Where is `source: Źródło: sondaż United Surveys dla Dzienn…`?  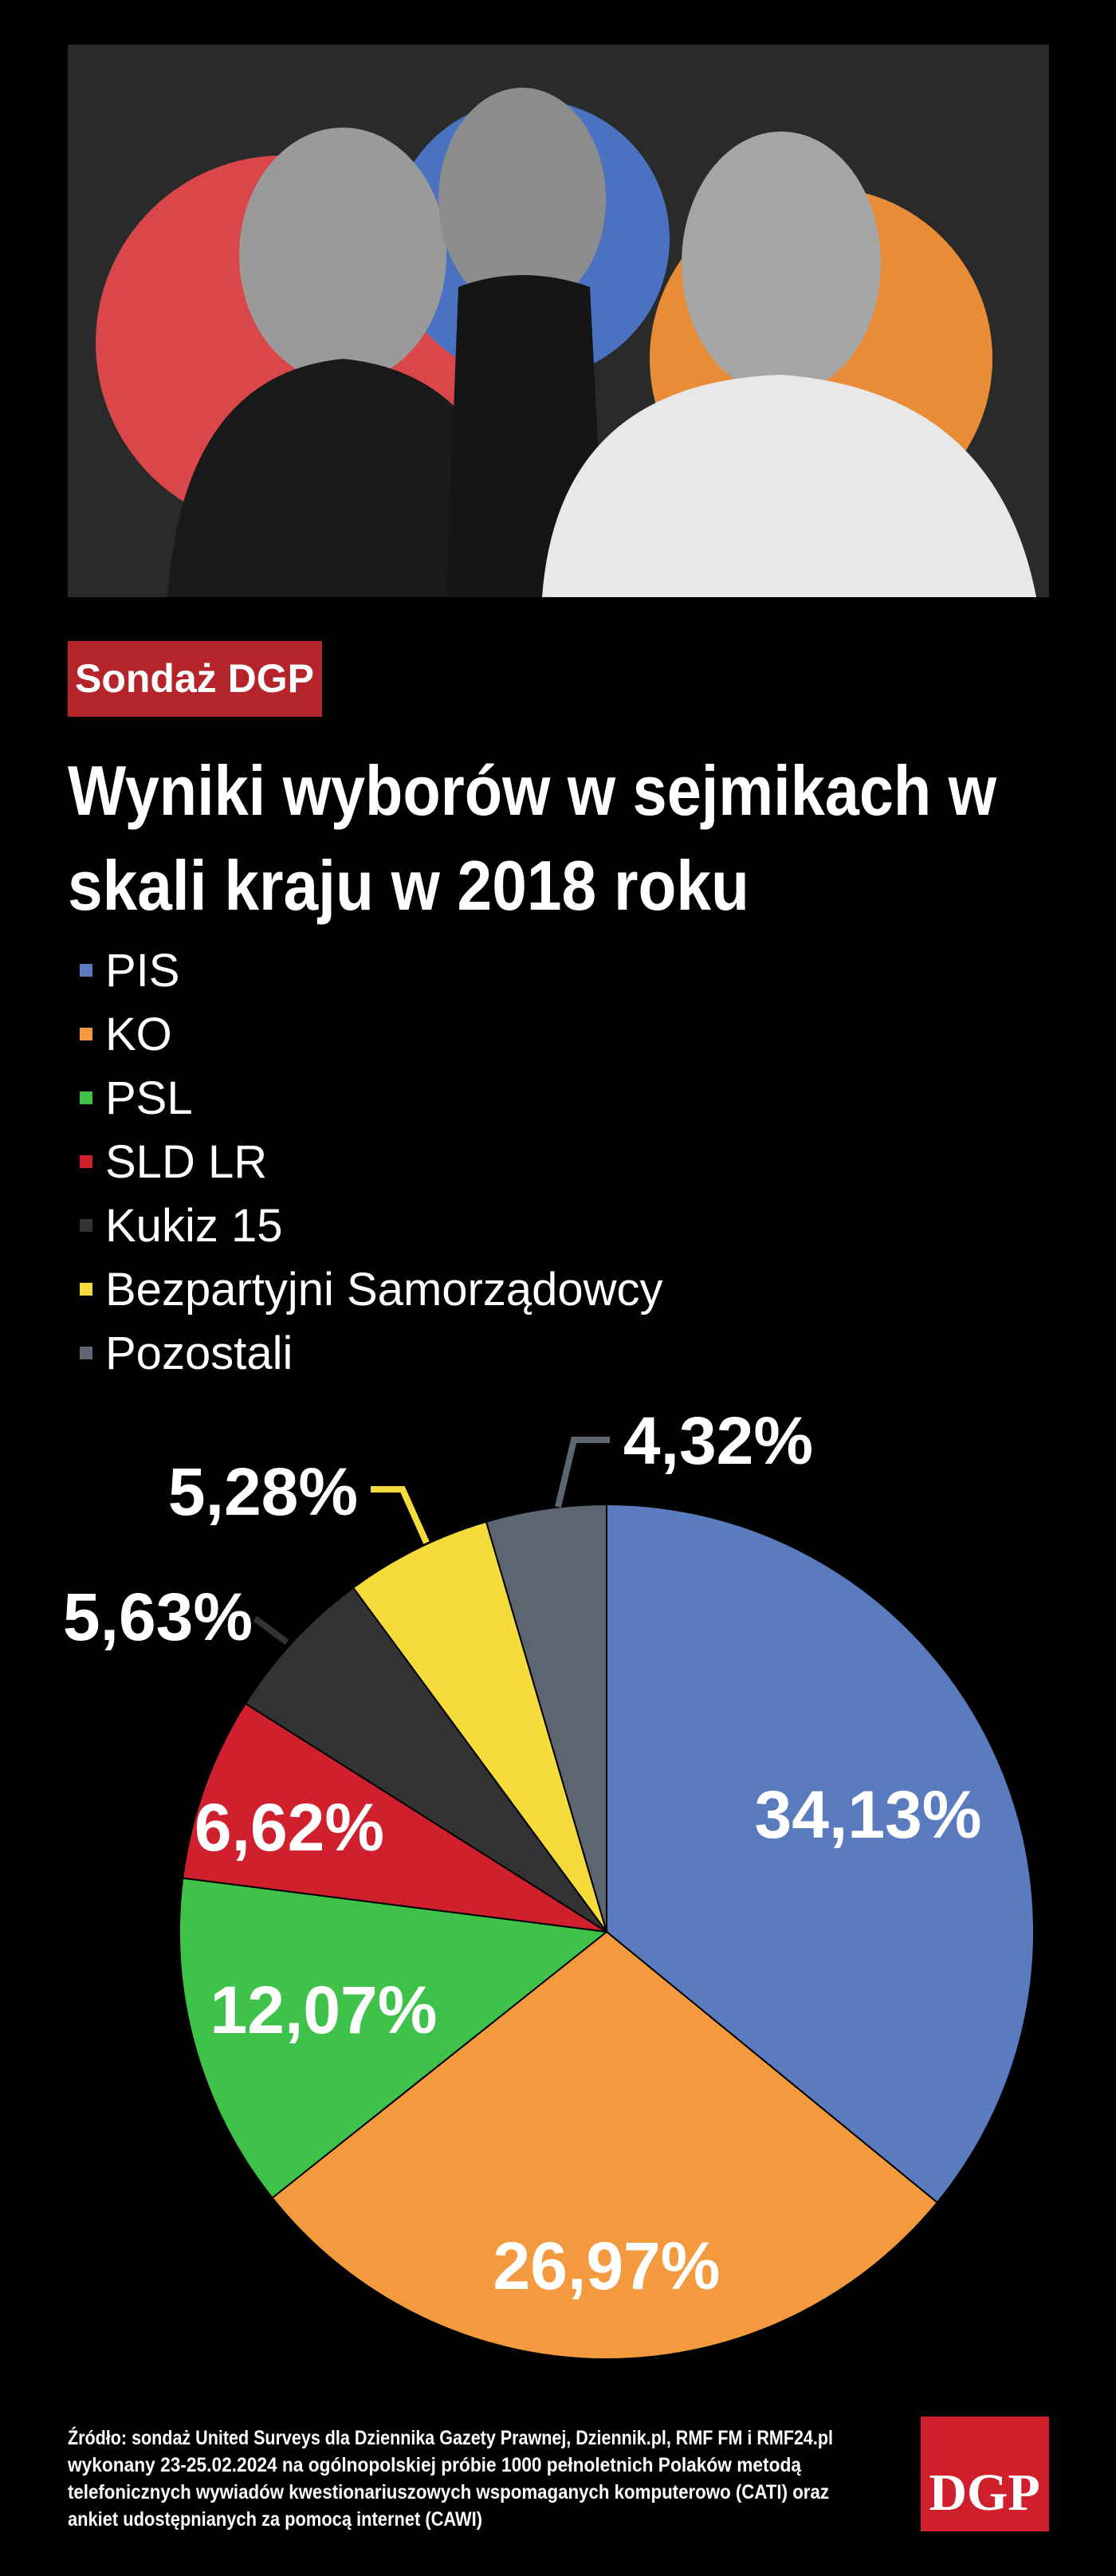
source: Źródło: sondaż United Surveys dla Dzienn… is located at coordinates (451, 2438).